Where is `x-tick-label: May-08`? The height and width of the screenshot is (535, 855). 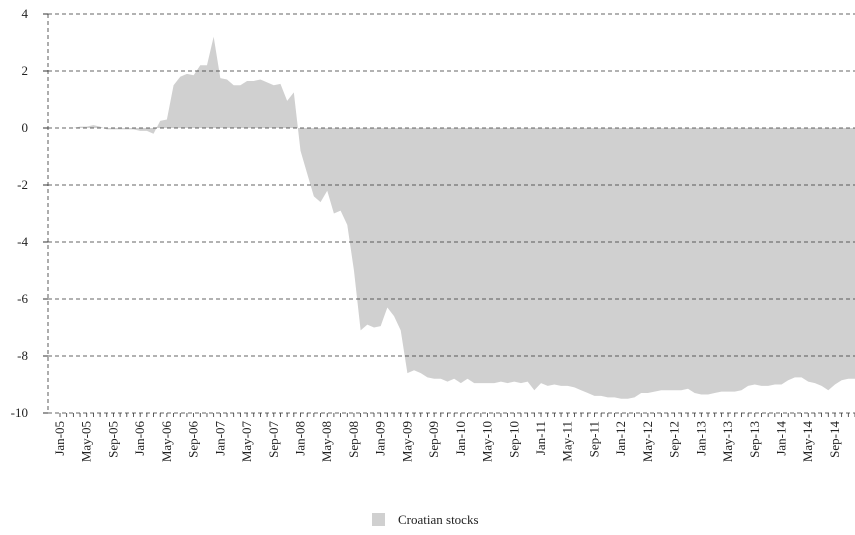
x-tick-label: May-08 is located at coordinates (326, 441).